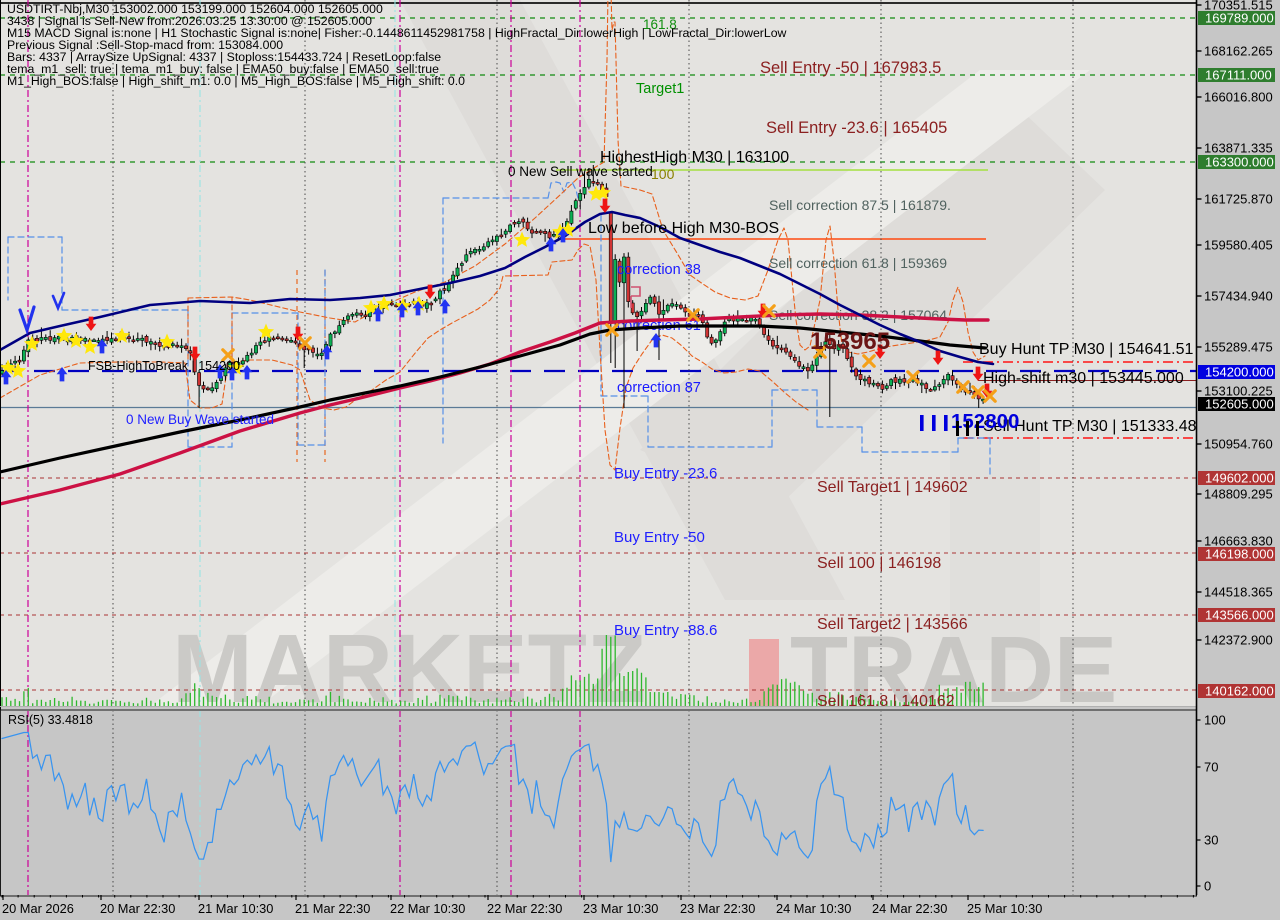 Image resolution: width=1280 pixels, height=920 pixels. I want to click on svg-text: Buy Entry -50, so click(659, 537).